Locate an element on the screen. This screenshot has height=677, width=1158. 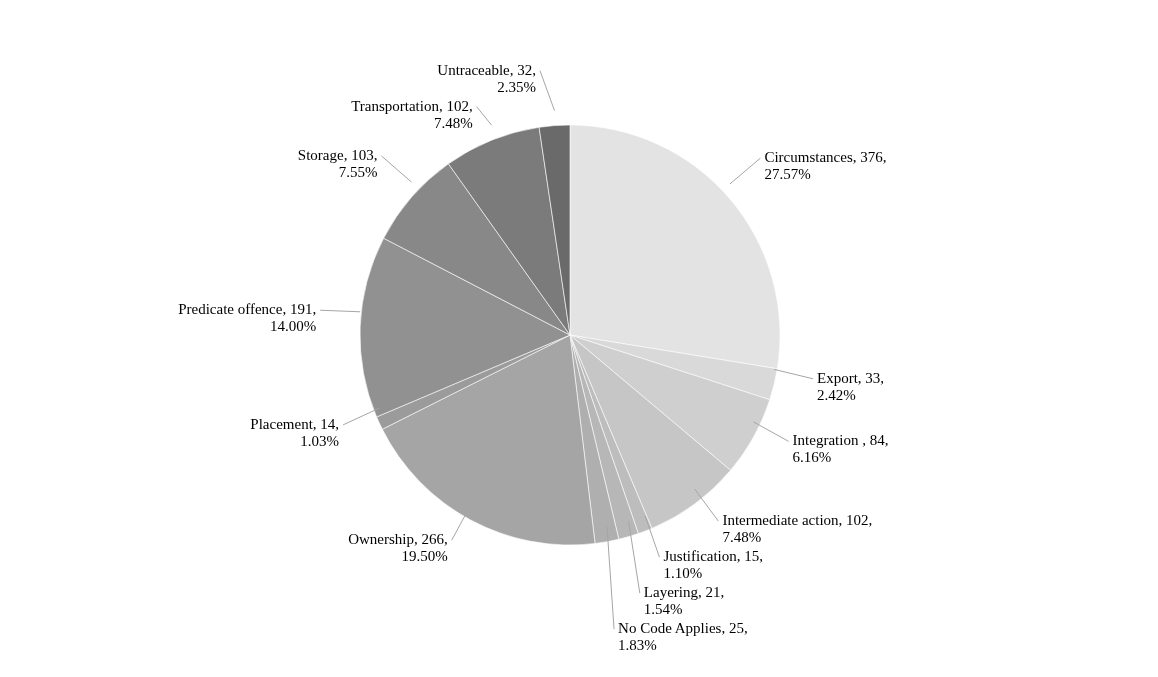
slice-label: Storage, 103, 7.55% is located at coordinates (337, 163).